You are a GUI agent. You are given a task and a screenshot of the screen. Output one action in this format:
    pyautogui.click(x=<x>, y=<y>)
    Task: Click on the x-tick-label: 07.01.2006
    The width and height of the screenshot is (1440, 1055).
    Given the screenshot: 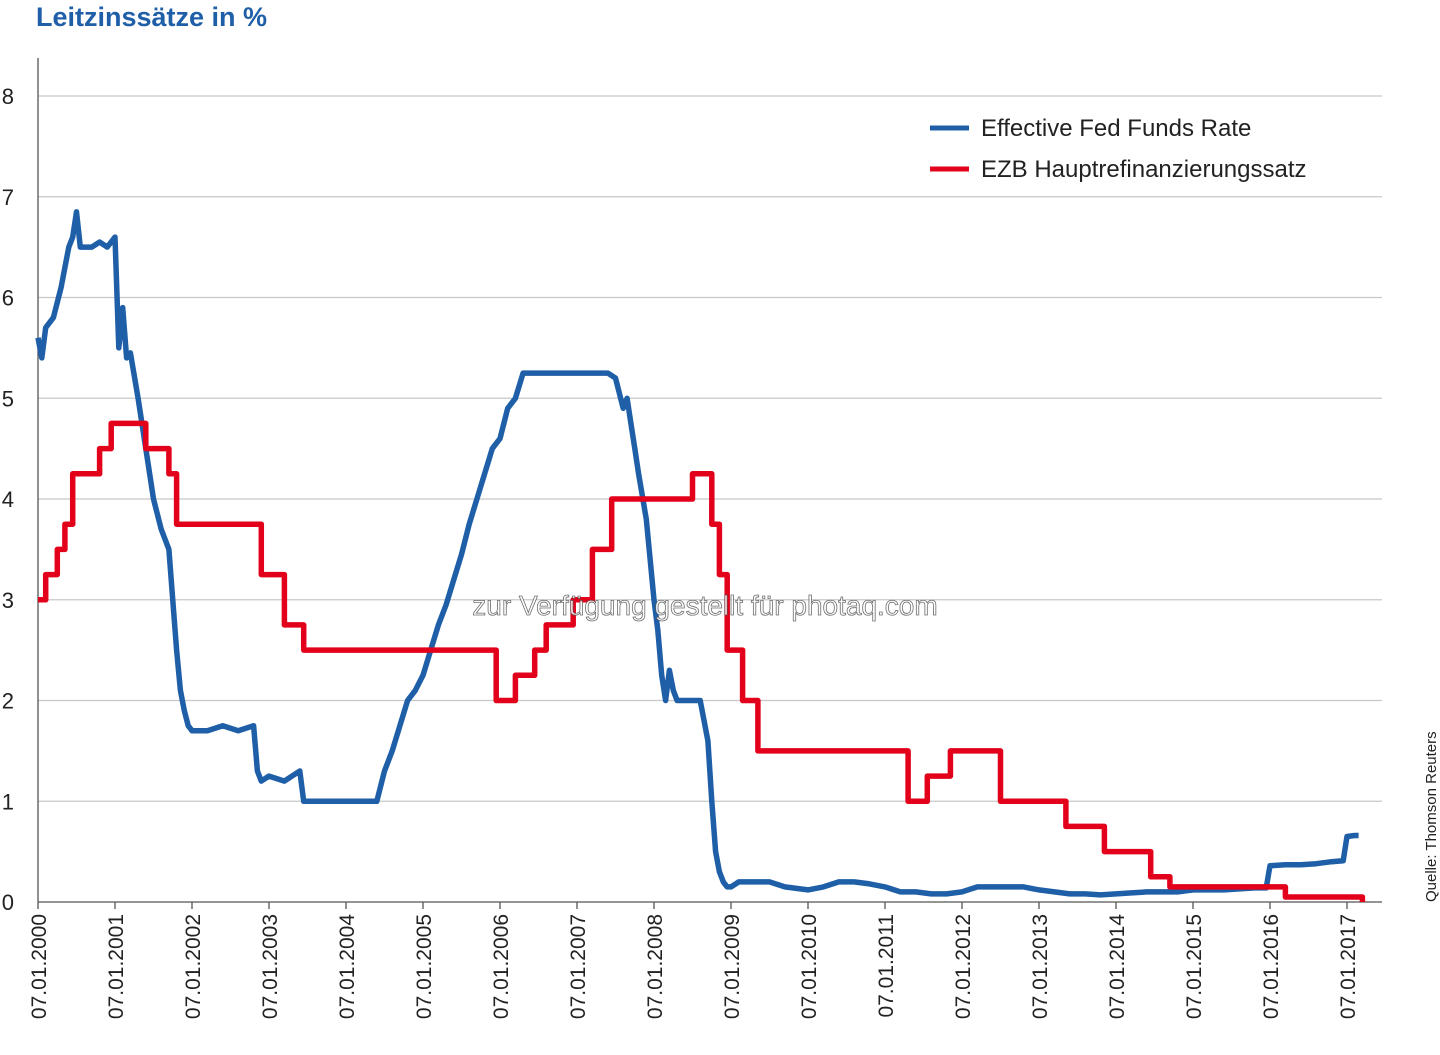 What is the action you would take?
    pyautogui.click(x=501, y=966)
    